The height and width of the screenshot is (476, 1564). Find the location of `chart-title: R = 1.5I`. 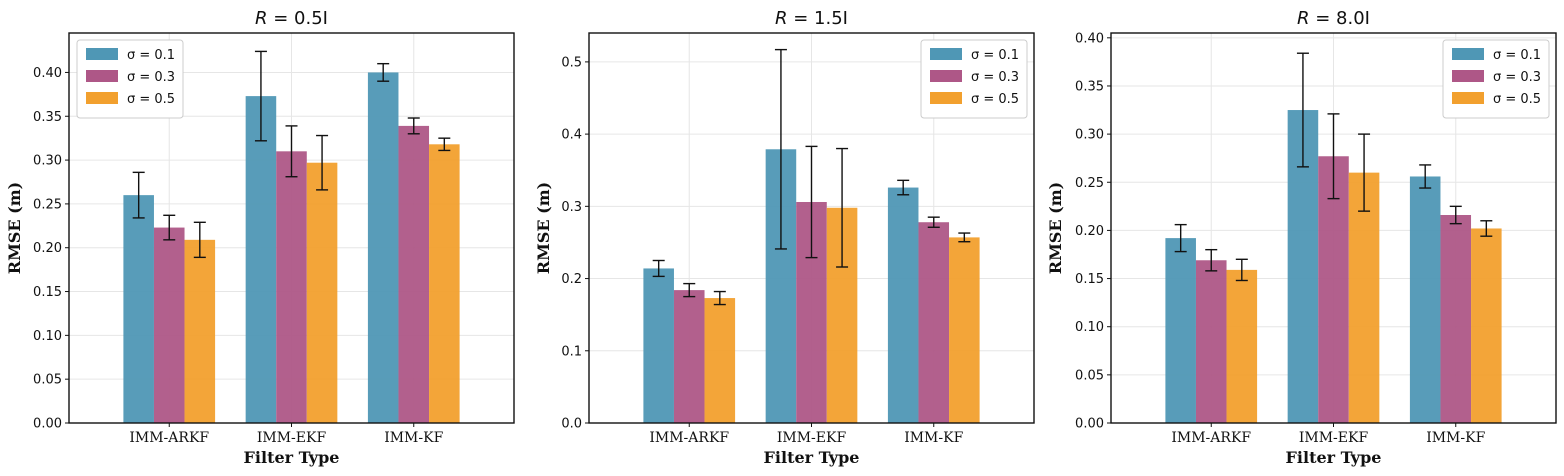

chart-title: R = 1.5I is located at coordinates (811, 18).